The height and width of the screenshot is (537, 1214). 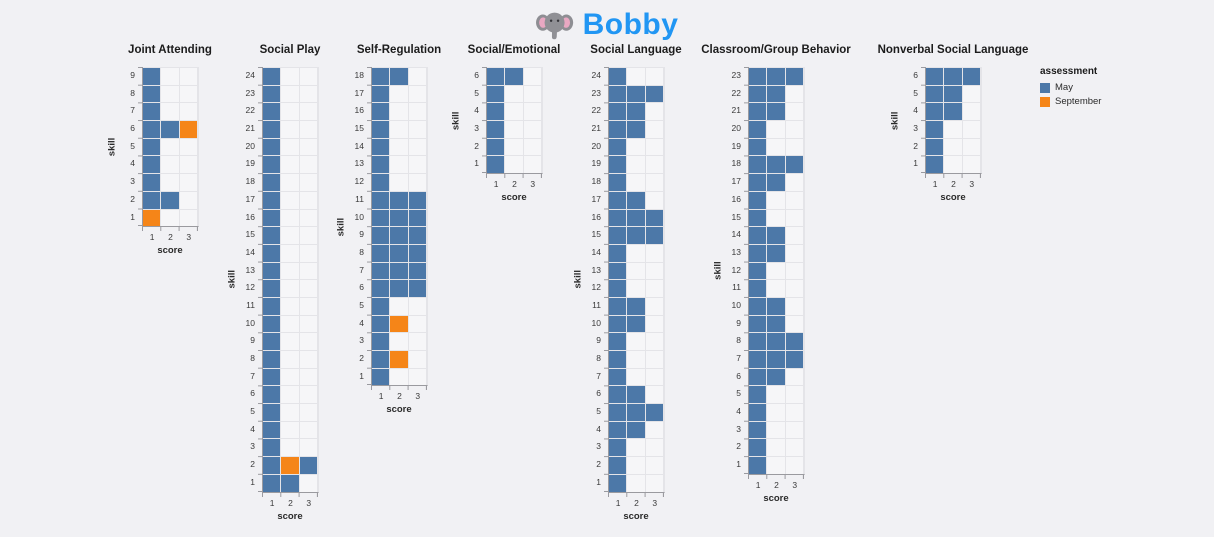 What do you see at coordinates (1064, 87) in the screenshot?
I see `legend-label: May` at bounding box center [1064, 87].